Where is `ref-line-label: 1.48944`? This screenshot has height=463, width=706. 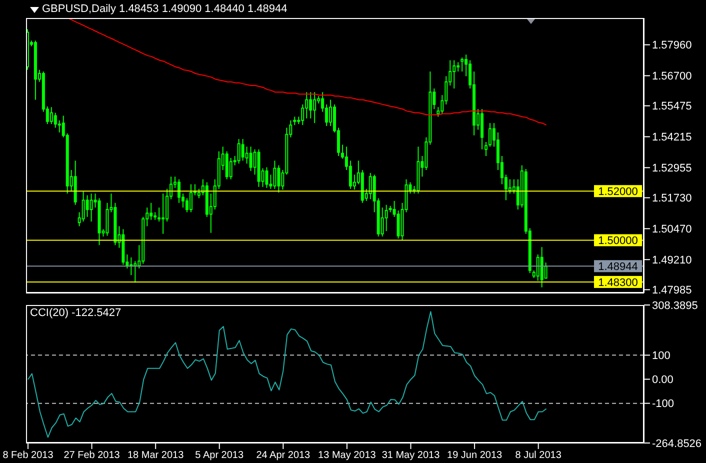
ref-line-label: 1.48944 is located at coordinates (618, 267).